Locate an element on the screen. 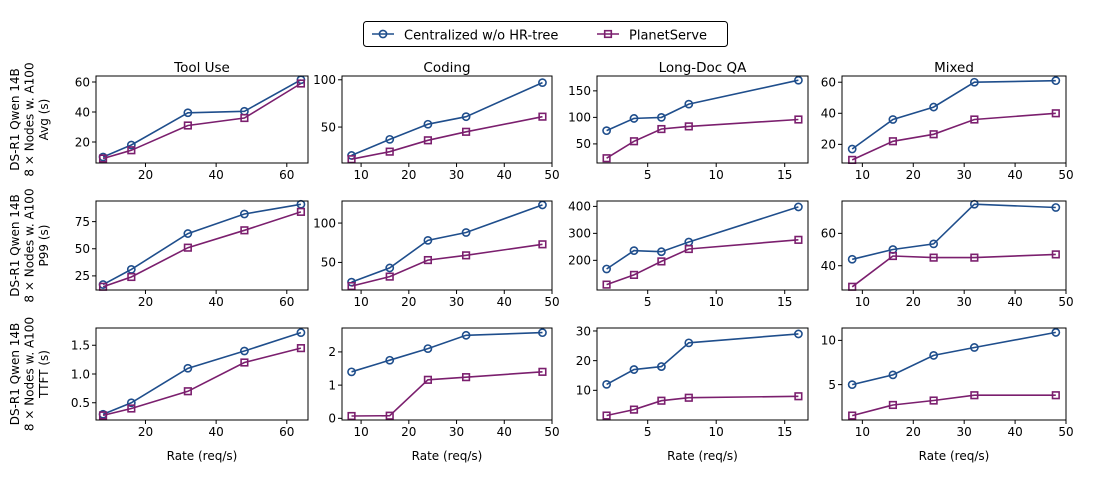 This screenshot has height=485, width=1097. panel-r2-c1: 10 20 30 40 50 0 1 2 is located at coordinates (444, 383).